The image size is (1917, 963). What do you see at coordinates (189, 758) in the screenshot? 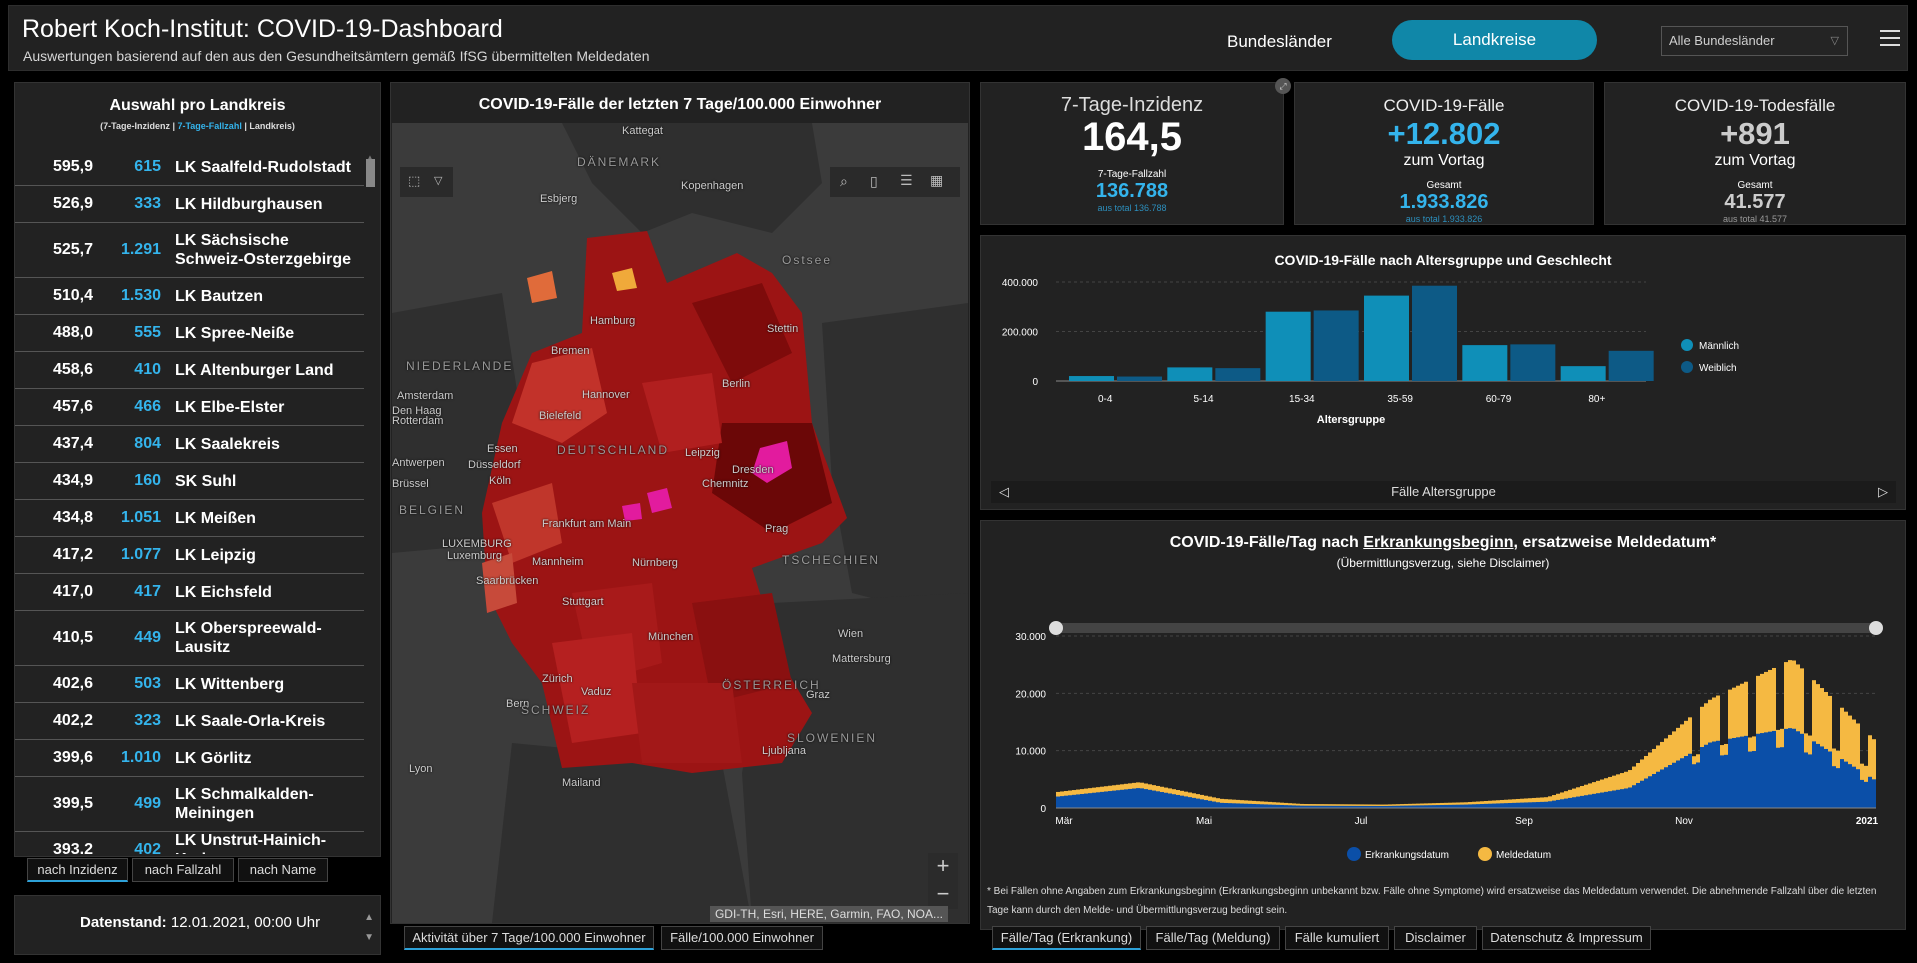
I see `landkreis-row: 399,6 1.010 LK Görlitz` at bounding box center [189, 758].